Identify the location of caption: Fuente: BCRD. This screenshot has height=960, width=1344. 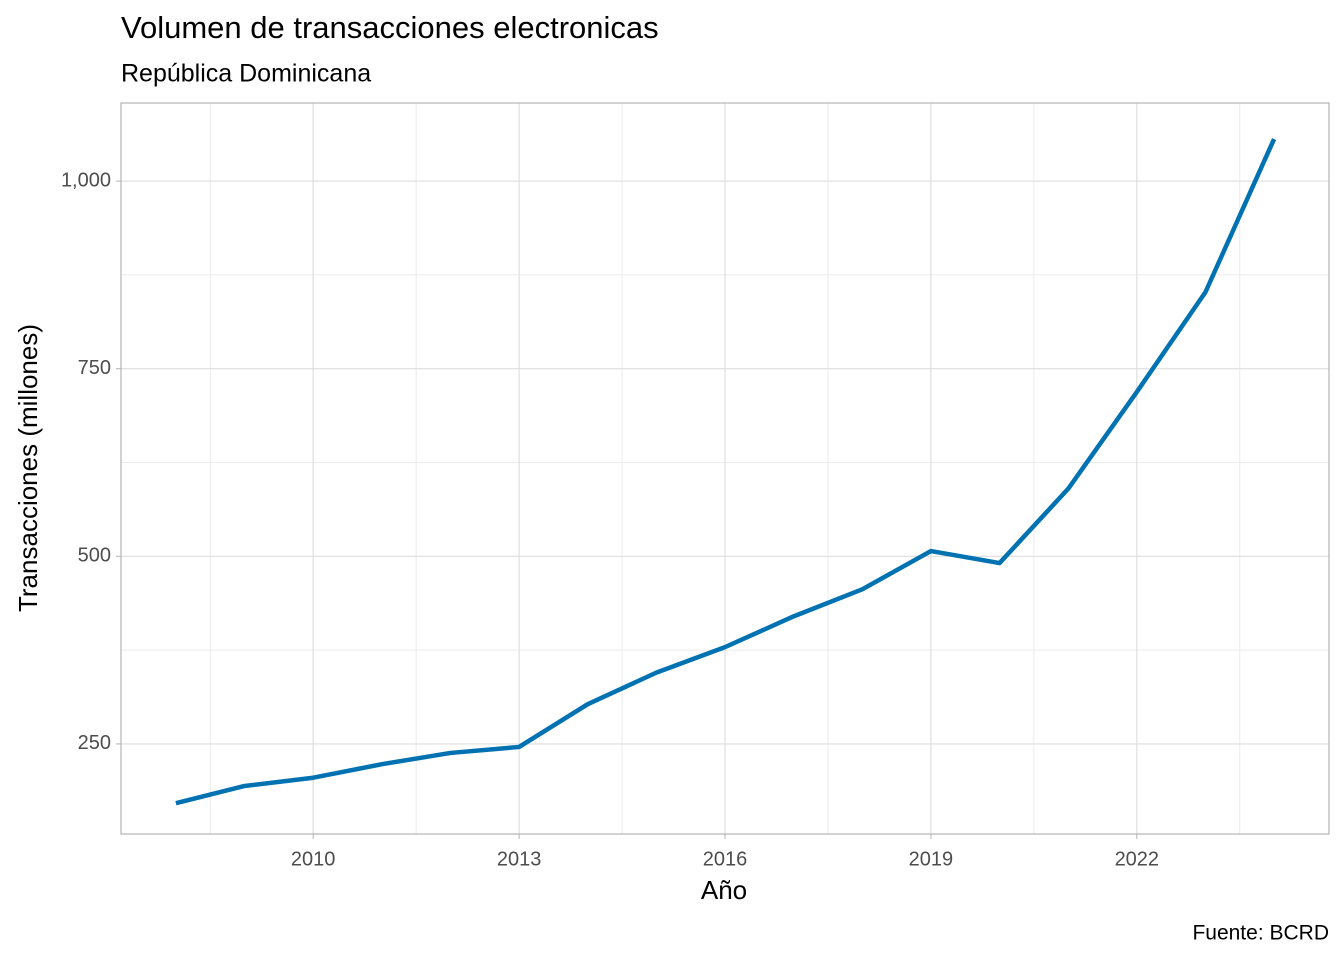
(1260, 933).